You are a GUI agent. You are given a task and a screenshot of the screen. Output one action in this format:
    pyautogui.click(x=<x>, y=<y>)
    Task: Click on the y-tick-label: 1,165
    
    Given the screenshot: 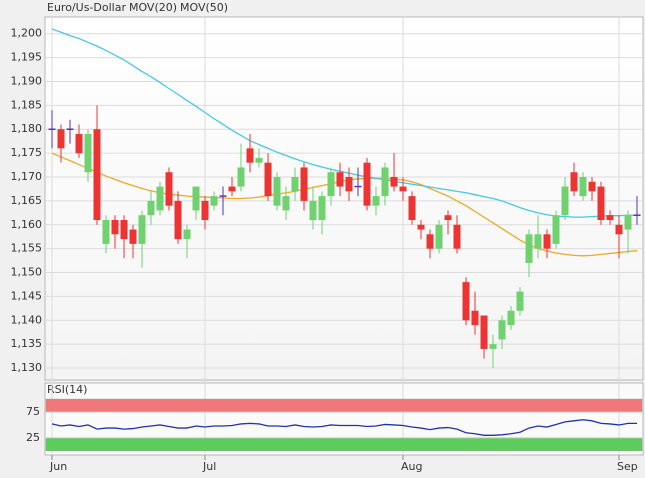 What is the action you would take?
    pyautogui.click(x=27, y=200)
    